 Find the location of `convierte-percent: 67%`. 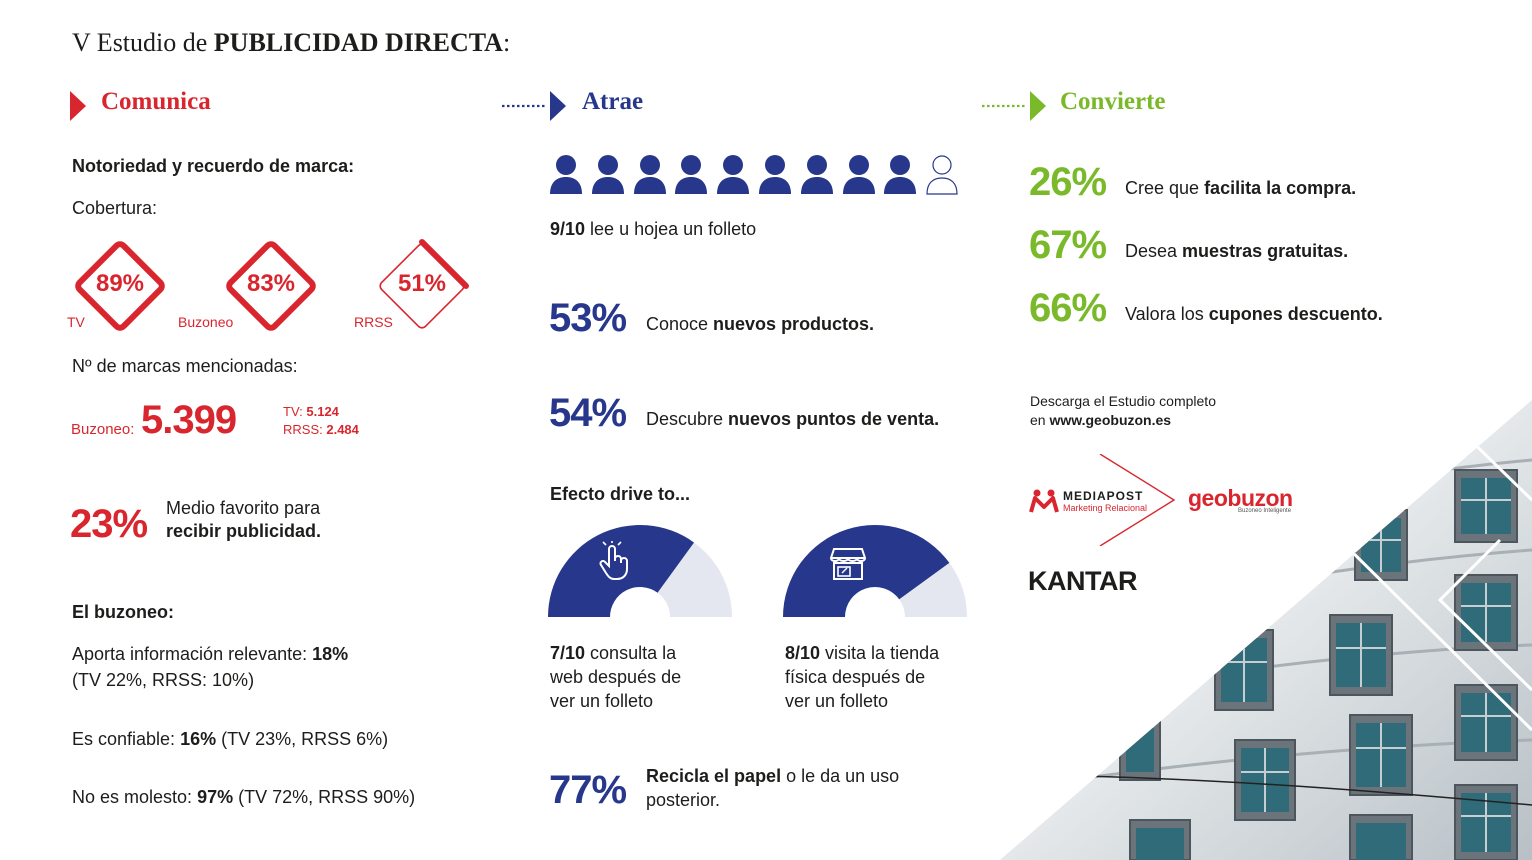

convierte-percent: 67% is located at coordinates (1068, 245).